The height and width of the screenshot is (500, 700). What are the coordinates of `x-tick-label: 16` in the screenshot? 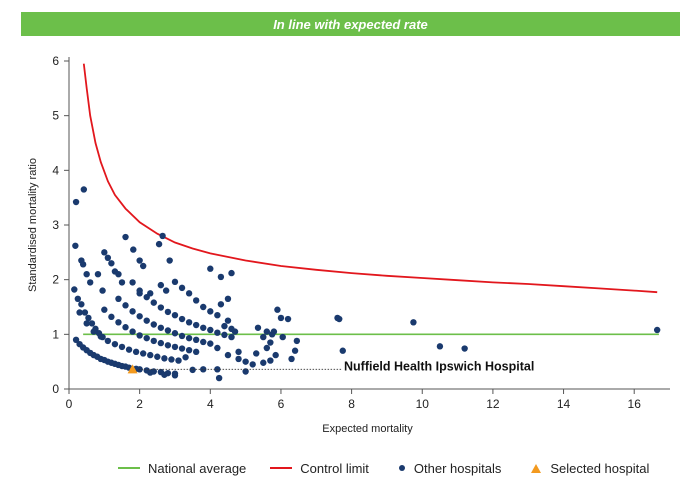 It's located at (635, 404).